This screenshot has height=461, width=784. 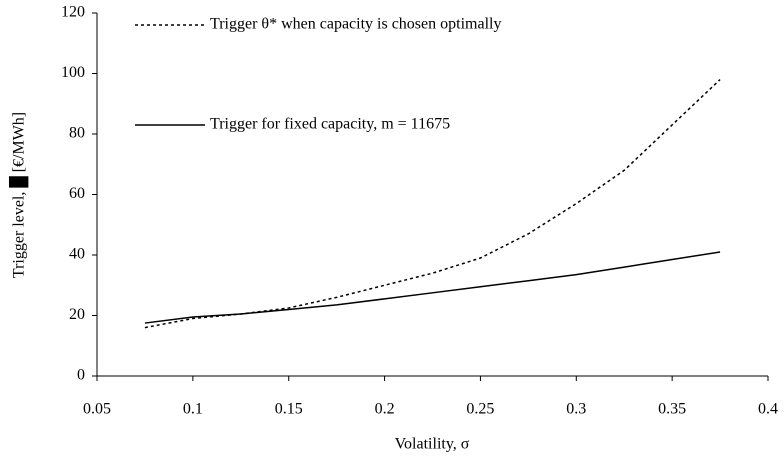 What do you see at coordinates (385, 409) in the screenshot?
I see `x-tick-label: 0.2` at bounding box center [385, 409].